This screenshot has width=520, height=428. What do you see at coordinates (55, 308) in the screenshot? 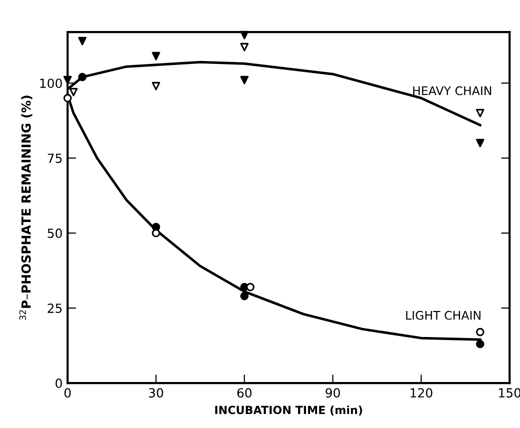
I see `y-tick-label: 25` at bounding box center [55, 308].